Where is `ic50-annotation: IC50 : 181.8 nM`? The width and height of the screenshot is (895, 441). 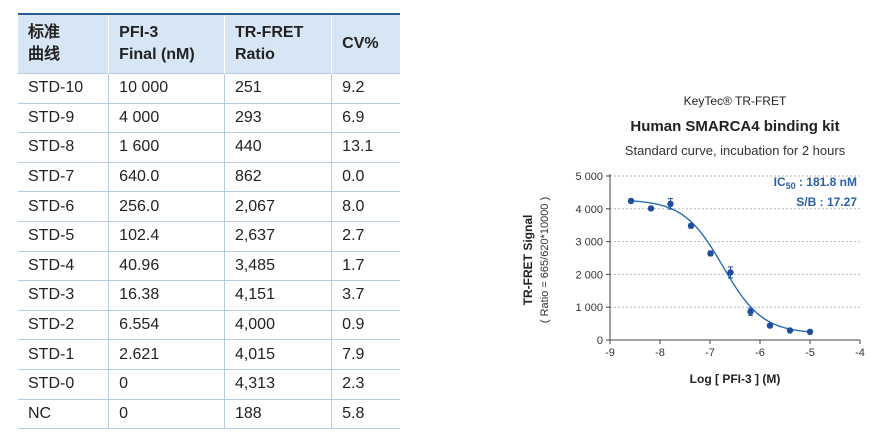 ic50-annotation: IC50 : 181.8 nM is located at coordinates (815, 183).